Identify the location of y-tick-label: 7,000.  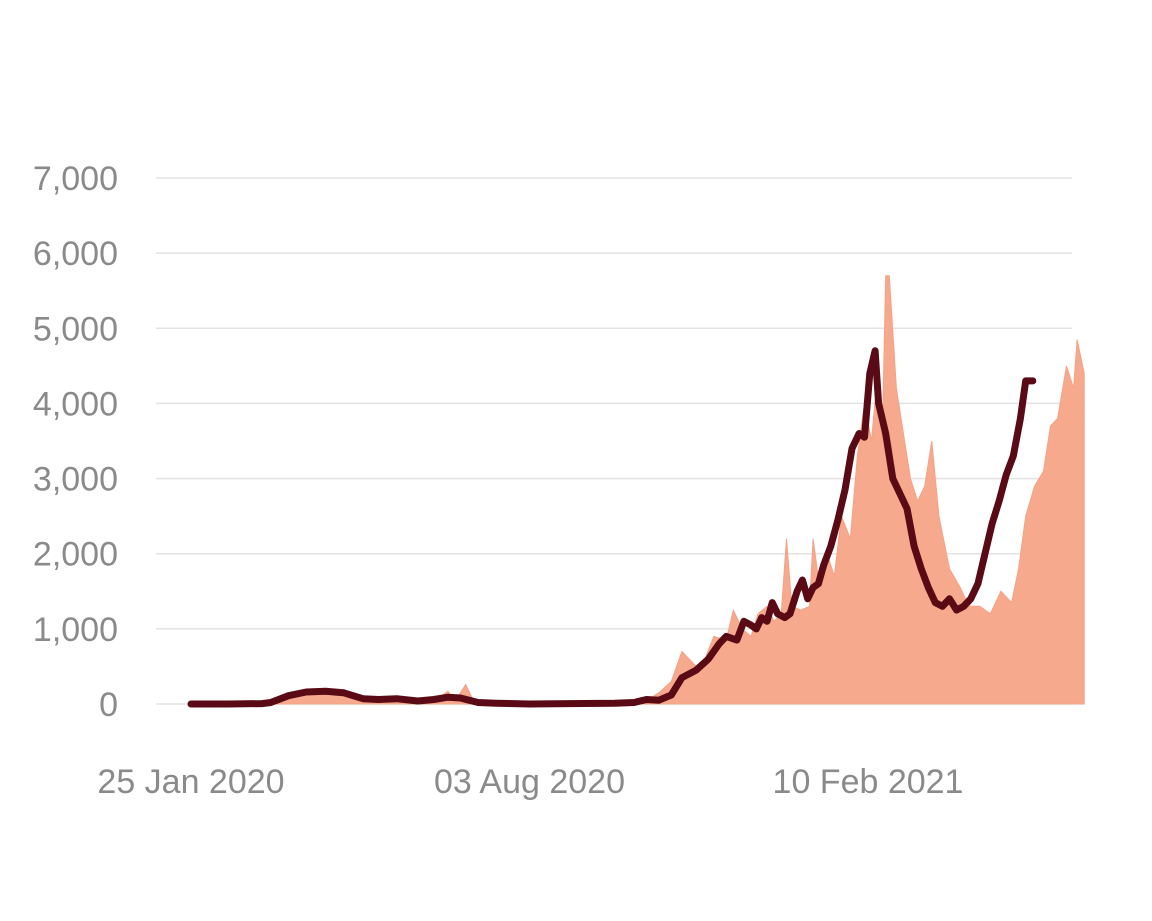
(75, 179).